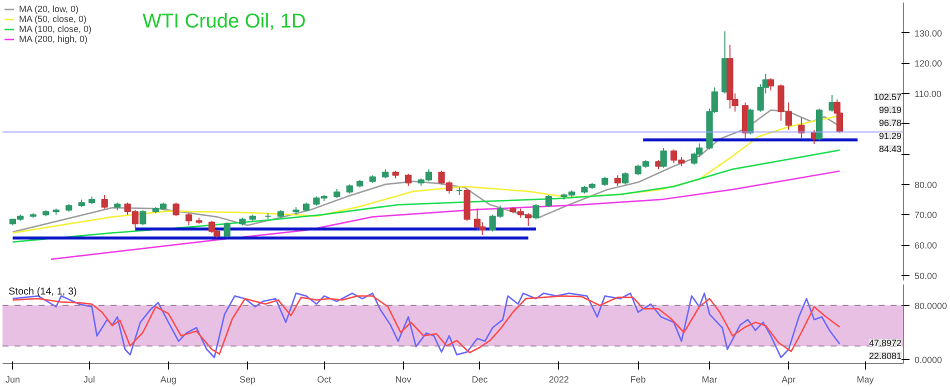  I want to click on legend-label: MA (100, close, 0), so click(55, 29).